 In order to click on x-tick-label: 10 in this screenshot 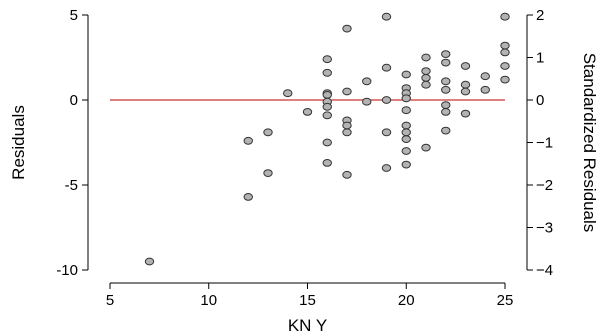, I will do `click(208, 300)`.